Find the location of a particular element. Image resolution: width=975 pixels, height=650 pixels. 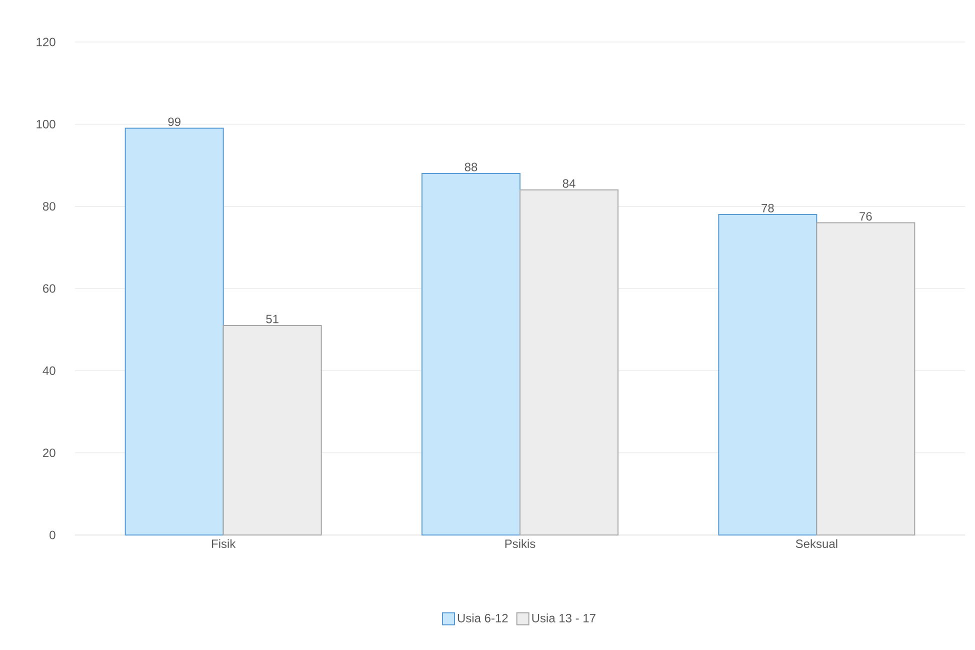

data-label: 76 is located at coordinates (866, 216).